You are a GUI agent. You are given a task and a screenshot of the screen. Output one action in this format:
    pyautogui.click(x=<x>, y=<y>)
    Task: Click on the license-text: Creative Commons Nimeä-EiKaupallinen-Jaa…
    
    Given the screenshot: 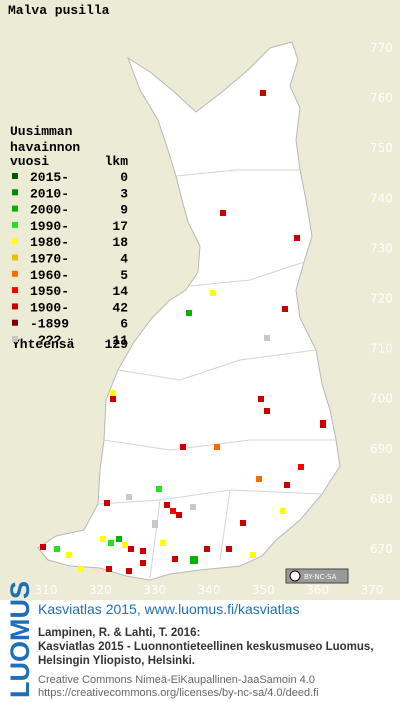 What is the action you would take?
    pyautogui.click(x=176, y=680)
    